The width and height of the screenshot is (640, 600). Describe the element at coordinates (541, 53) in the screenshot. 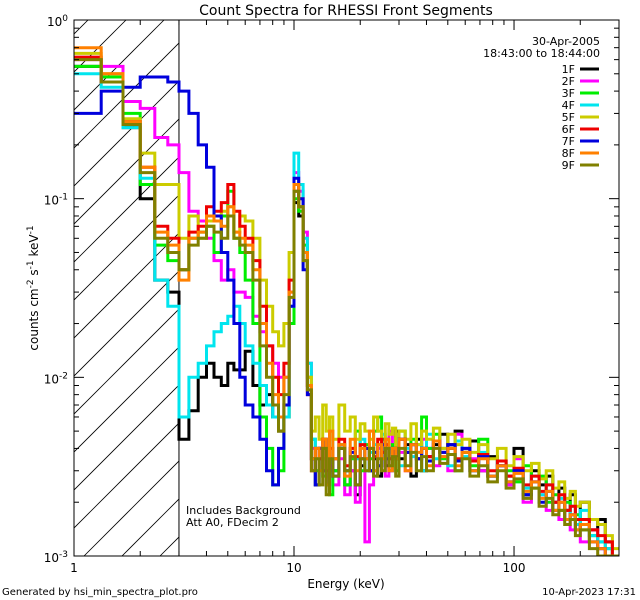

I see `time-range: 18:43:00 to 18:44:00` at that location.